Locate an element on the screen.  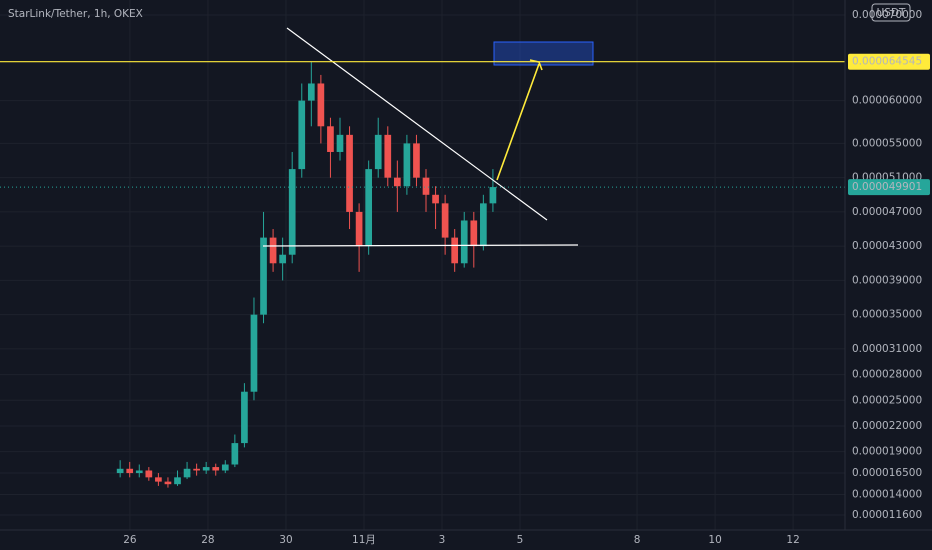
y-tick-label: 0.000070000 is located at coordinates (887, 15).